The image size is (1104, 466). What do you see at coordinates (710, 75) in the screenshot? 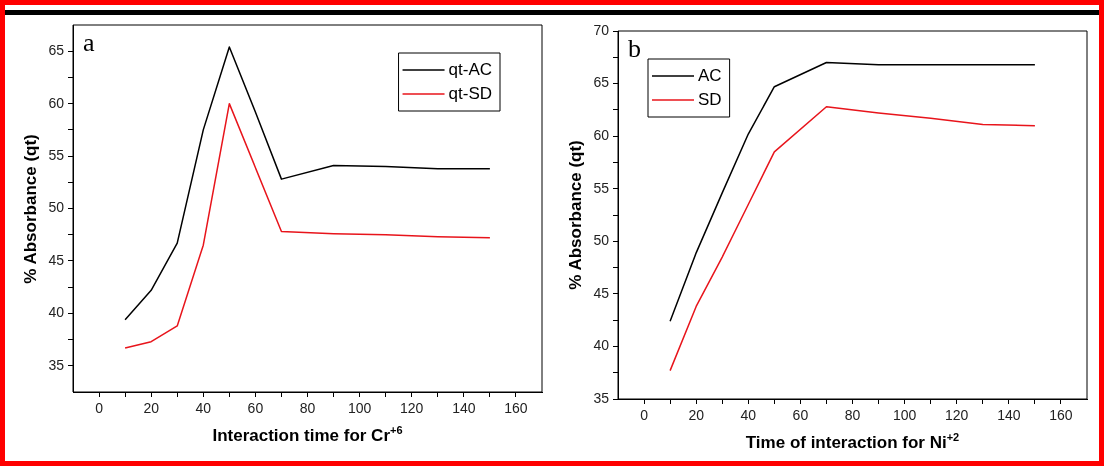
I see `legend-label: AC` at bounding box center [710, 75].